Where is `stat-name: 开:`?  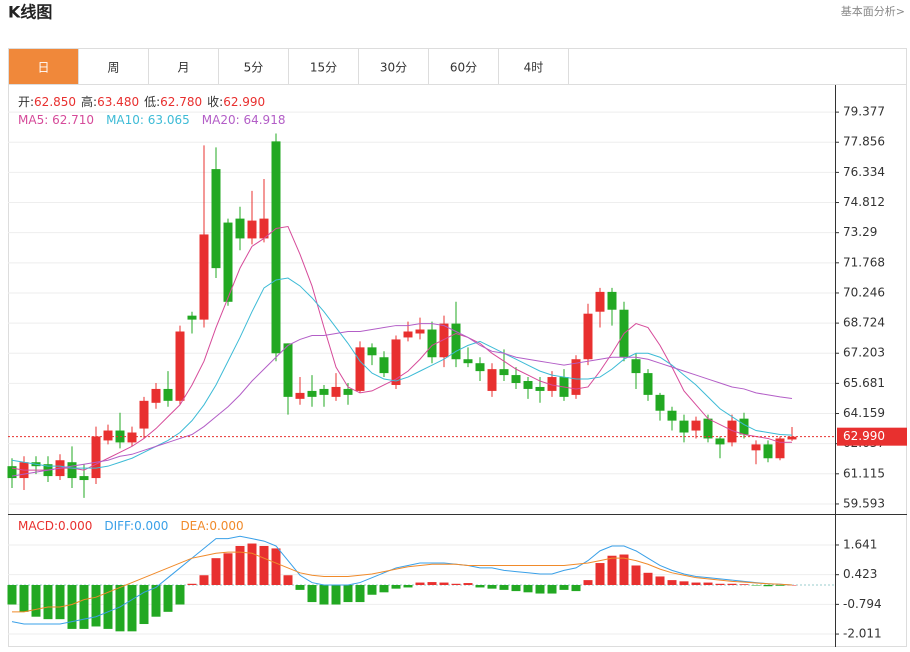 stat-name: 开: is located at coordinates (26, 102).